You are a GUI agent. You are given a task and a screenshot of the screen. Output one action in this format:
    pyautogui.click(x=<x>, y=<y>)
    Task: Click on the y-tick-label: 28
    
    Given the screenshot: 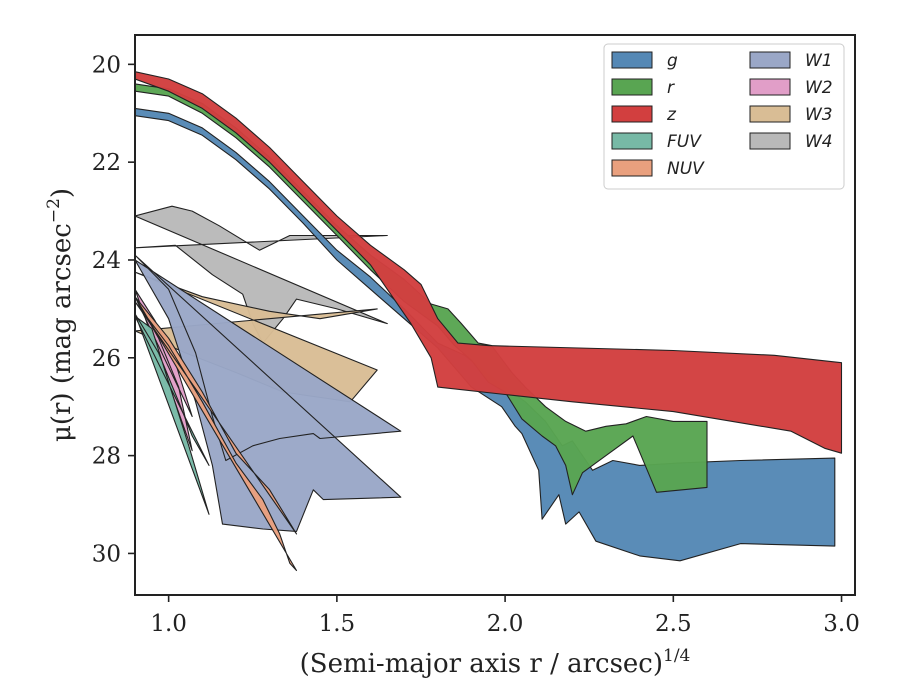 What is the action you would take?
    pyautogui.click(x=106, y=457)
    